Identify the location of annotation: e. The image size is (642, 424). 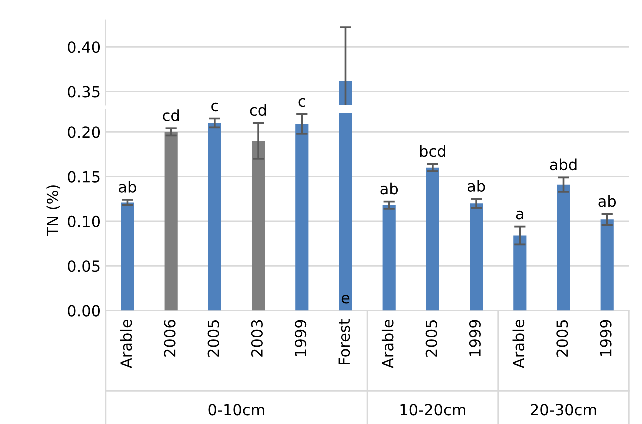
(346, 299).